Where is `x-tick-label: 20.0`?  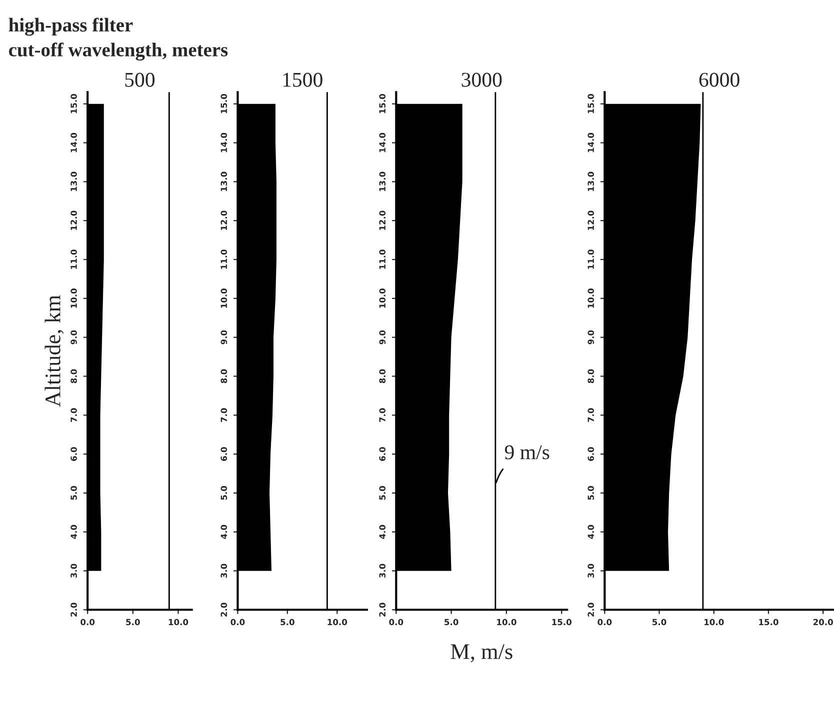
x-tick-label: 20.0 is located at coordinates (823, 622).